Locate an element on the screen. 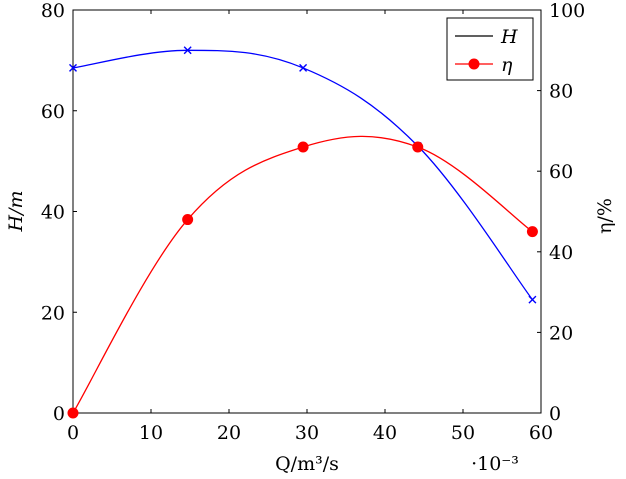  y-left-tick-label: 40 is located at coordinates (53, 213).